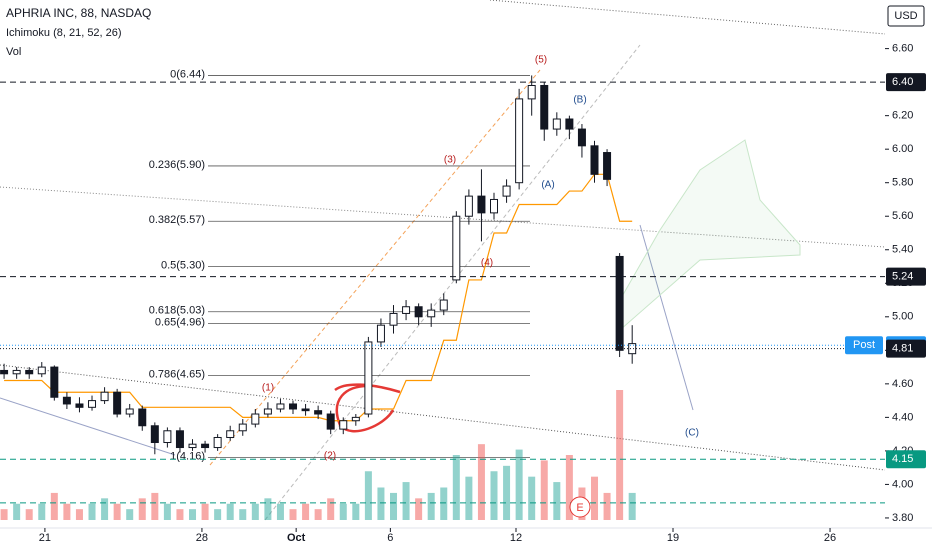 This screenshot has height=550, width=932. What do you see at coordinates (902, 149) in the screenshot?
I see `y-tick-label: 6.00` at bounding box center [902, 149].